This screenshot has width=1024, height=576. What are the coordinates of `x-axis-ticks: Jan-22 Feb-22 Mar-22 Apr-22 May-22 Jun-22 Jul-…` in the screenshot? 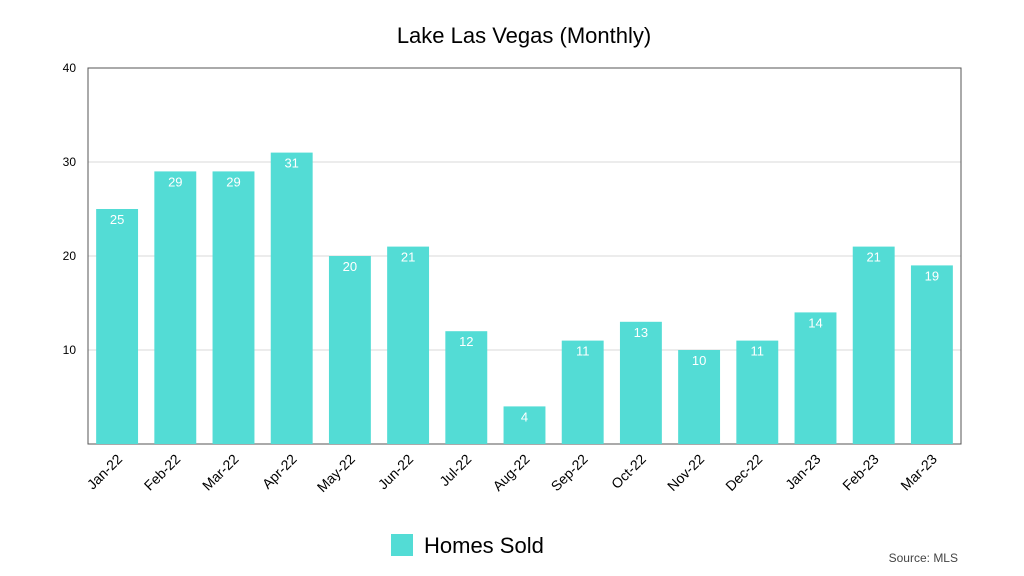 It's located at (512, 473).